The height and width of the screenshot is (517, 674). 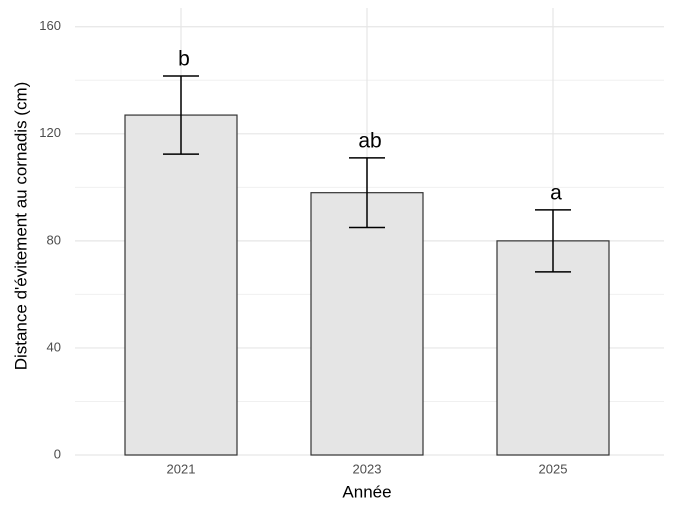 What do you see at coordinates (184, 59) in the screenshot?
I see `significance-letter: b` at bounding box center [184, 59].